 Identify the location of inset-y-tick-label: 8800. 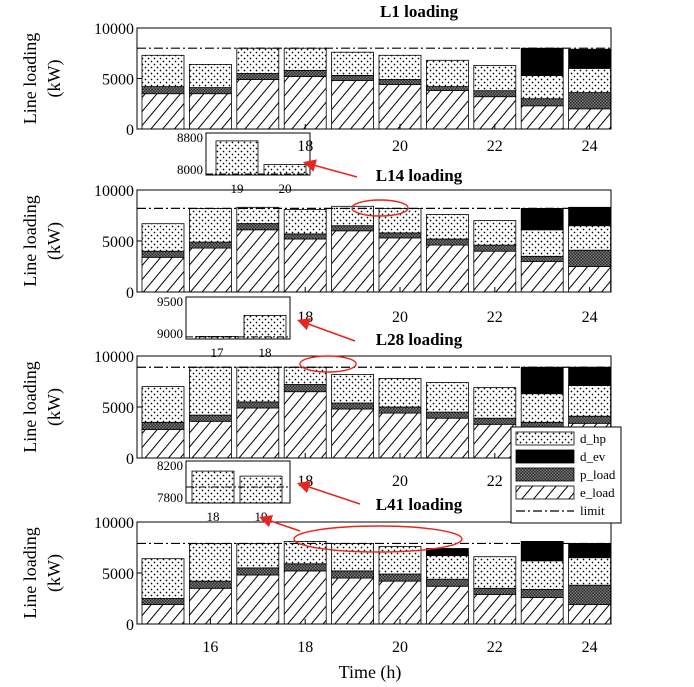
(190, 137).